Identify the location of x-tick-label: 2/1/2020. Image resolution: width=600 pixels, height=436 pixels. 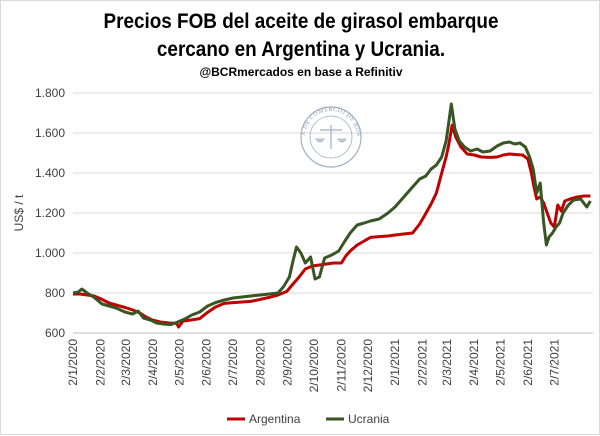
(73, 362).